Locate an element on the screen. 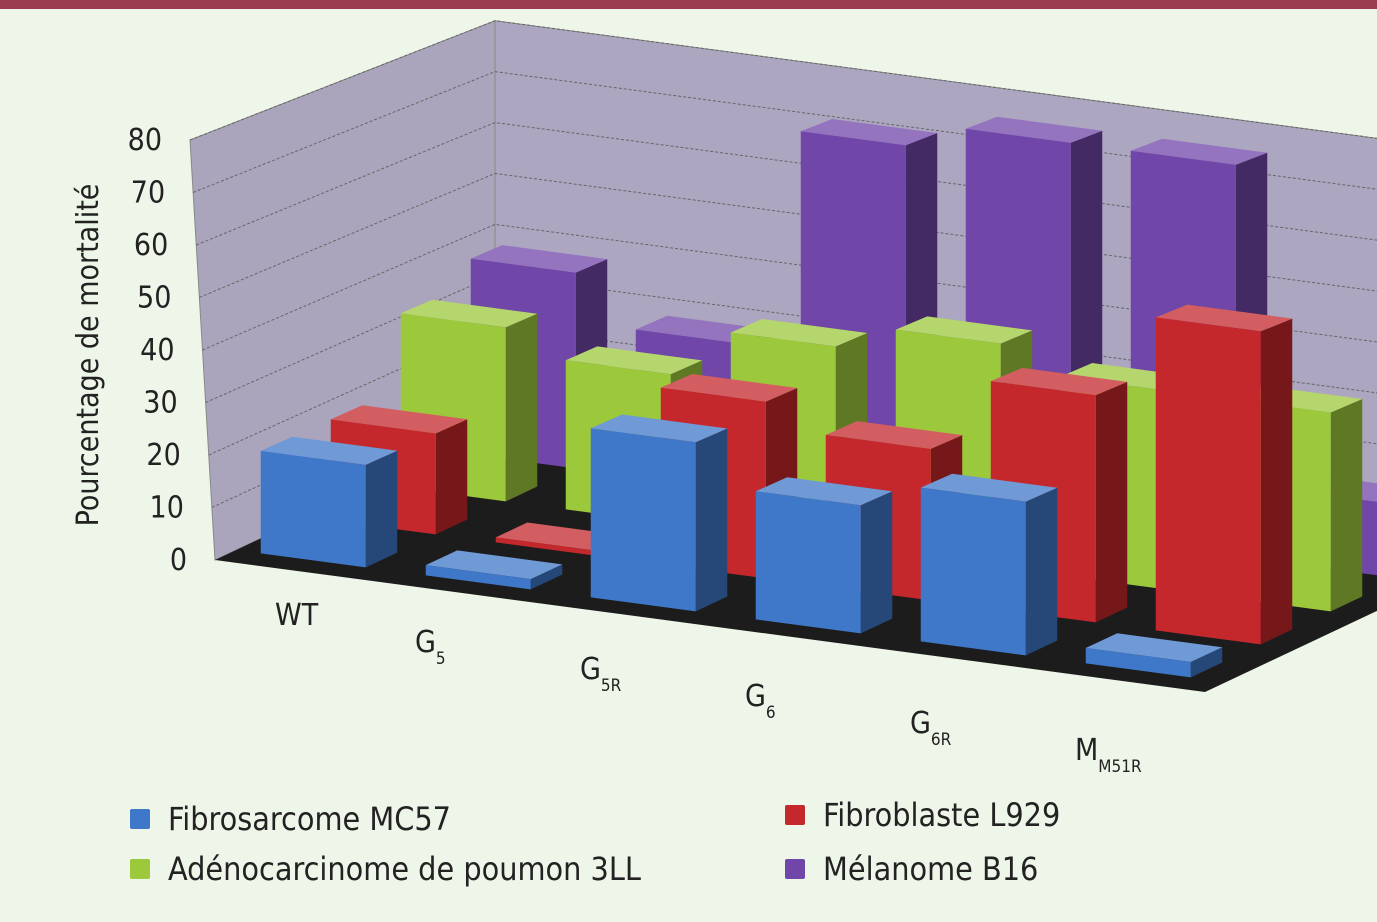  y-tick-label: 50 is located at coordinates (154, 298).